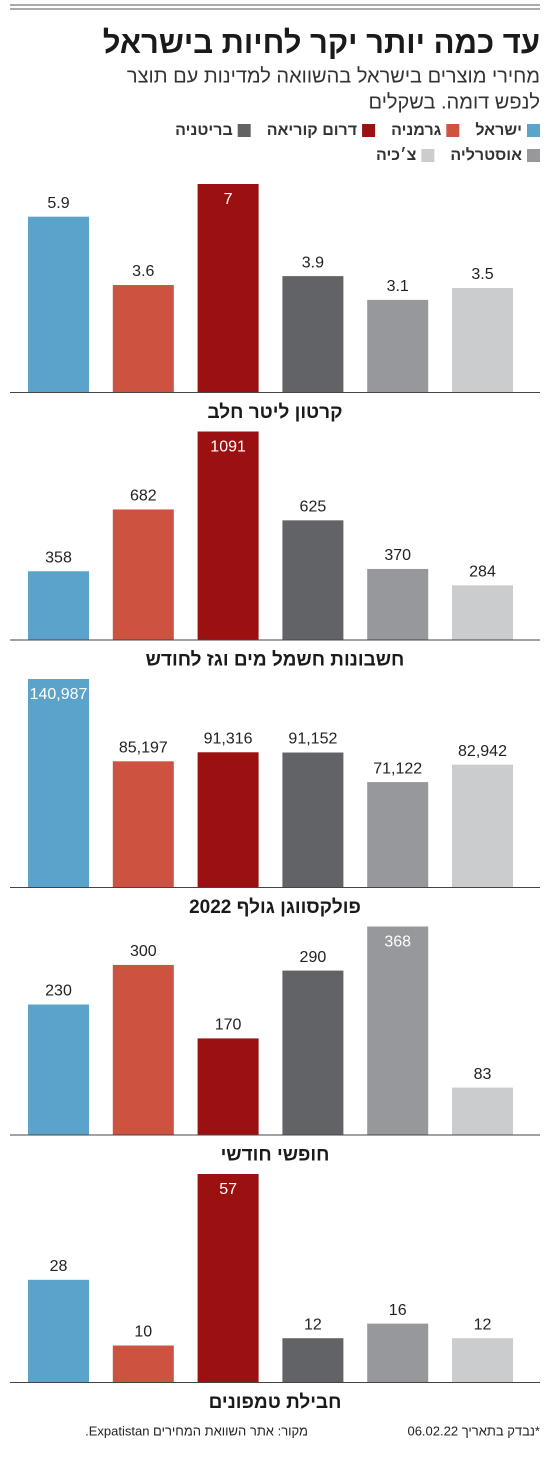  What do you see at coordinates (313, 957) in the screenshot?
I see `value-label: 290` at bounding box center [313, 957].